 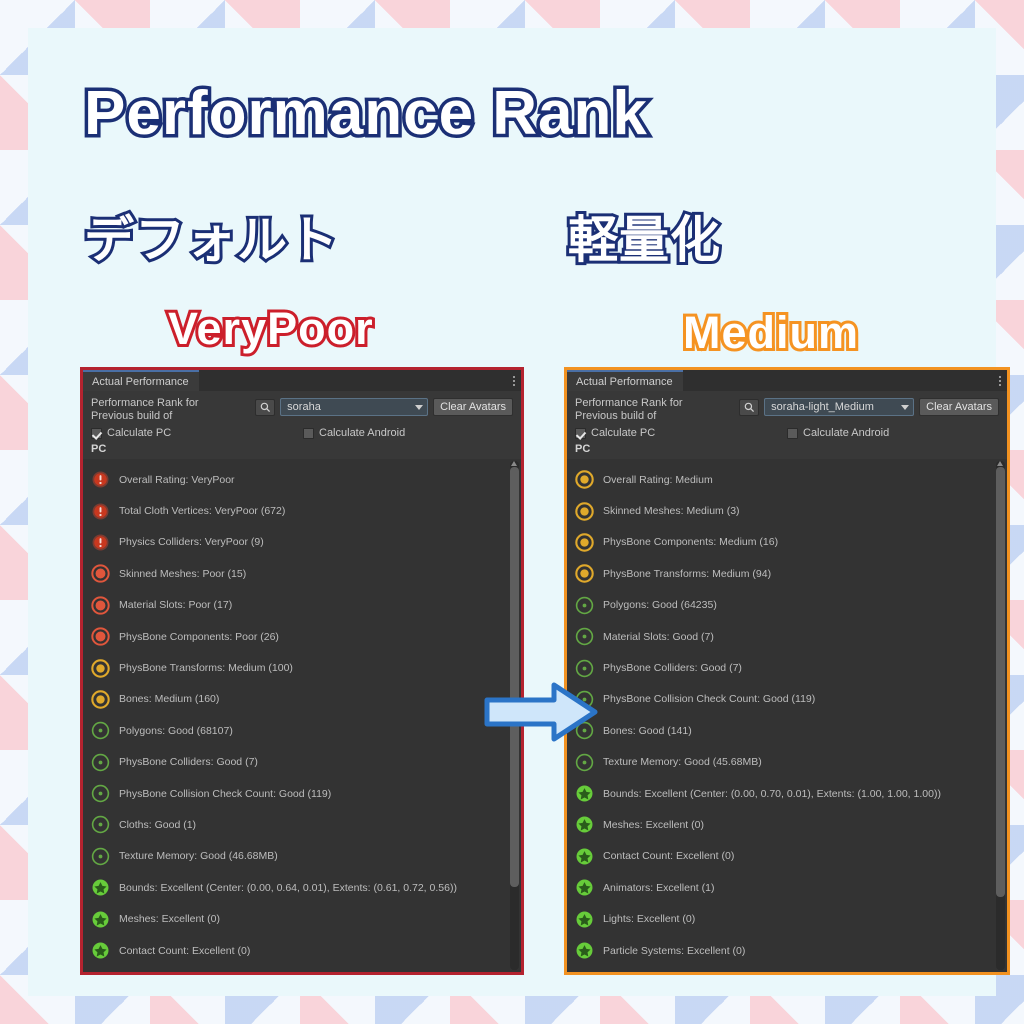 What do you see at coordinates (660, 605) in the screenshot?
I see `list-item-label: Polygons: Good (64235)` at bounding box center [660, 605].